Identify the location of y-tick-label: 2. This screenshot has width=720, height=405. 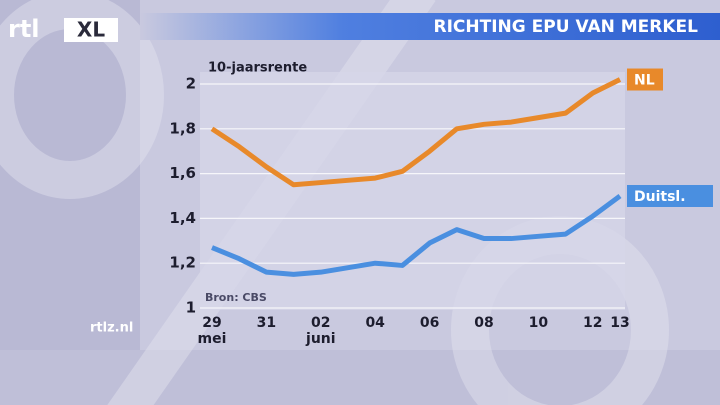
(191, 84).